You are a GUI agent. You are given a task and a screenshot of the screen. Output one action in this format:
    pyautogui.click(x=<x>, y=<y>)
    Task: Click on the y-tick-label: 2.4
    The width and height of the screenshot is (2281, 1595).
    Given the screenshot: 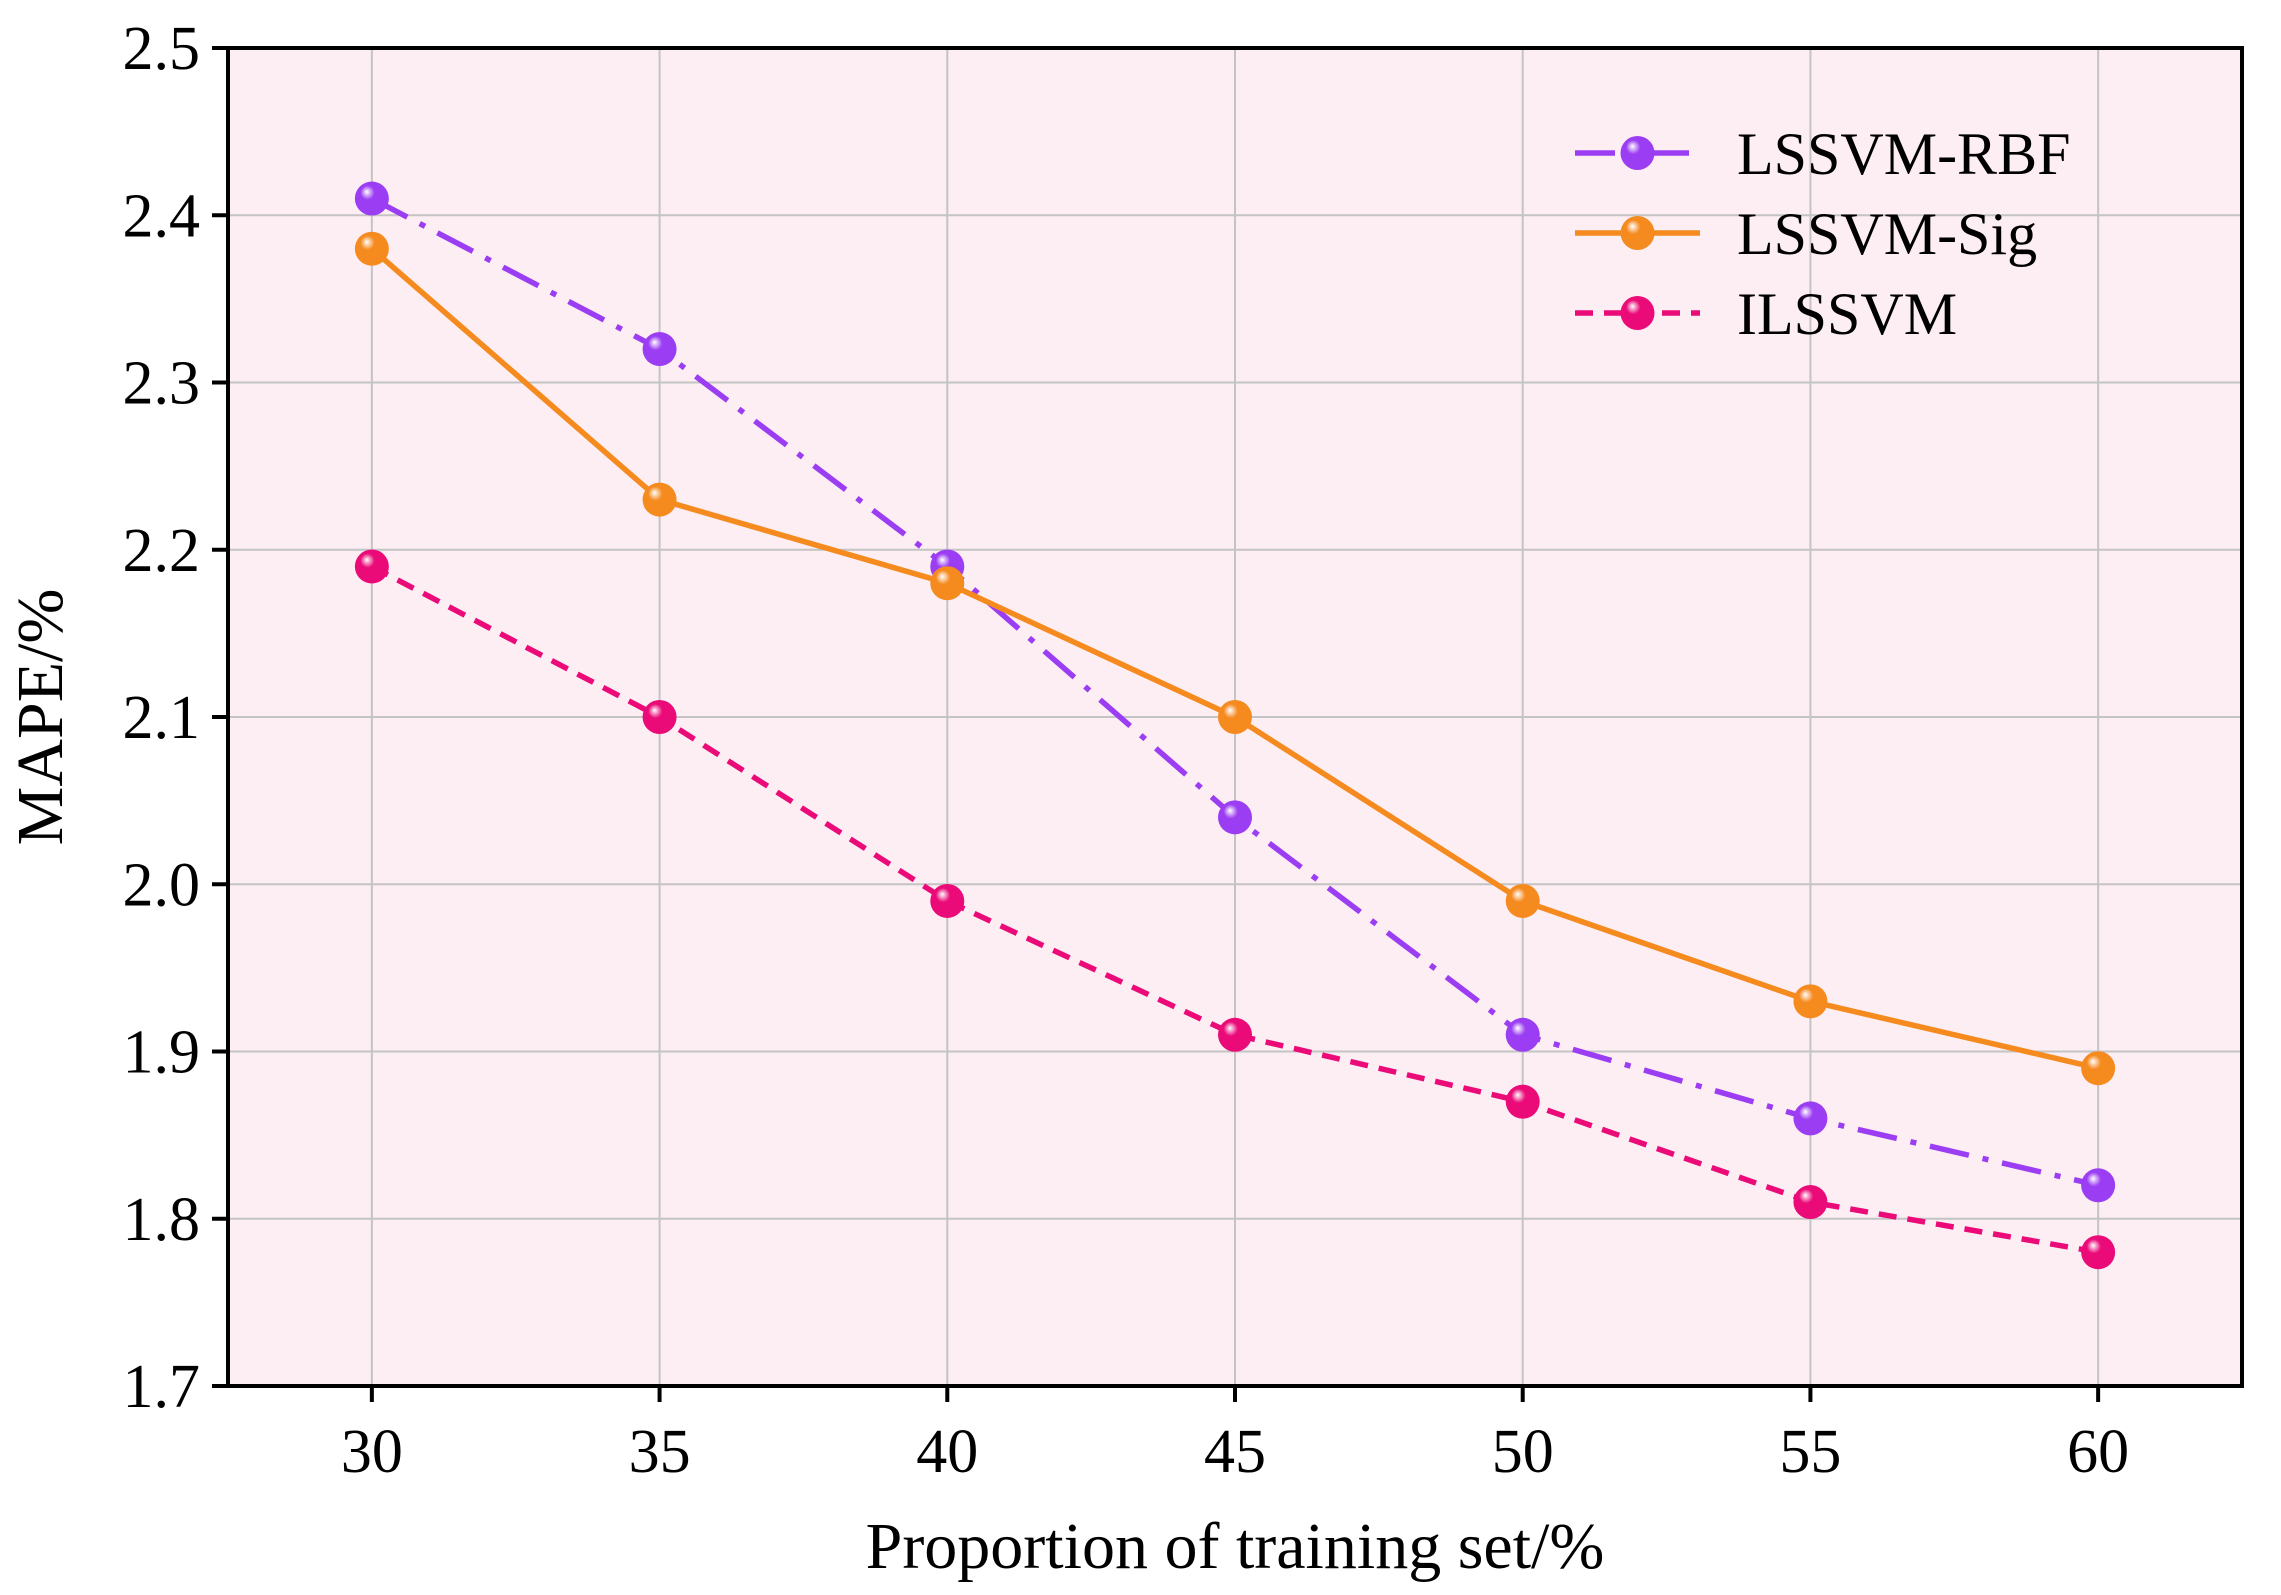 What is the action you would take?
    pyautogui.click(x=162, y=216)
    